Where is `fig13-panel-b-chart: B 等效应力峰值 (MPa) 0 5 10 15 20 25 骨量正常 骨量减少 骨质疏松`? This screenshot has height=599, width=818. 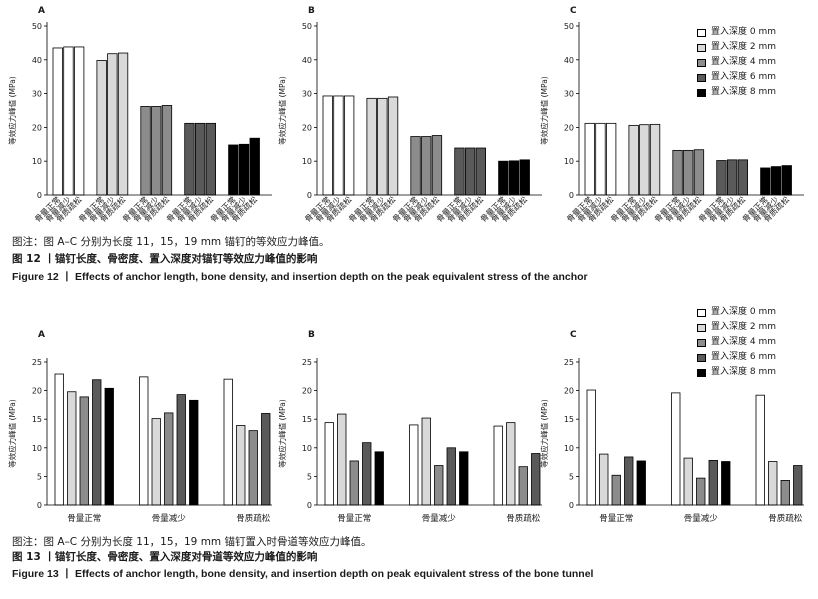
fig13-panel-b-chart: B 等效应力峰值 (MPa) 0 5 10 15 20 25 骨量正常 骨量减少 骨质疏松 is located at coordinates (409, 427).